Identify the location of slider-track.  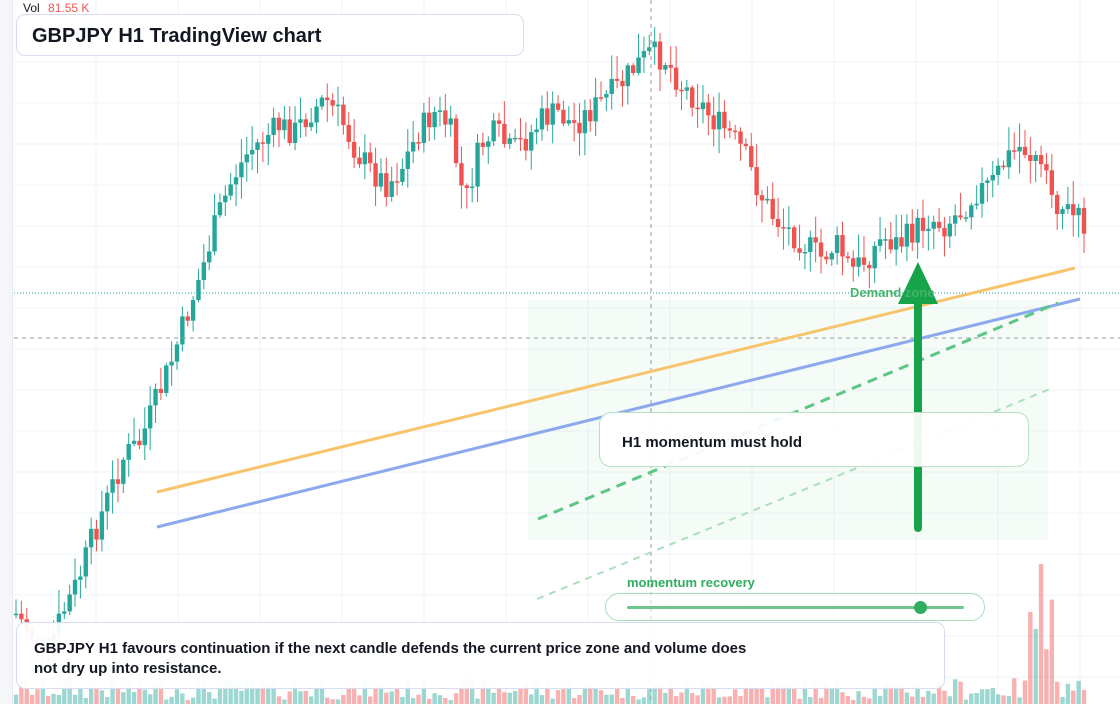
(795, 607).